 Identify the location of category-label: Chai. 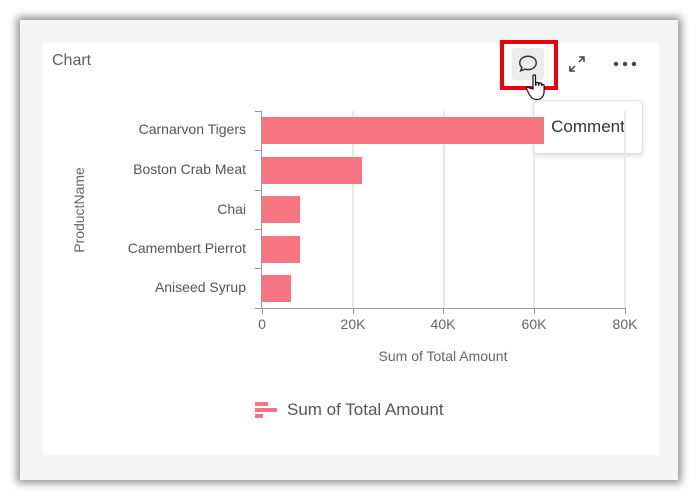
(231, 209).